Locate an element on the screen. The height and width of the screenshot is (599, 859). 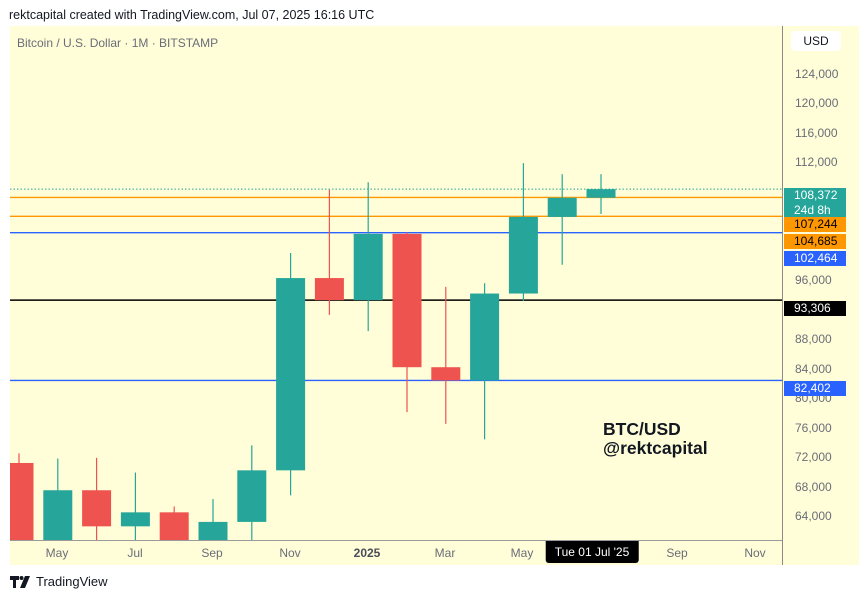
time-cursor-label: Tue 01 Jul '25 is located at coordinates (592, 552).